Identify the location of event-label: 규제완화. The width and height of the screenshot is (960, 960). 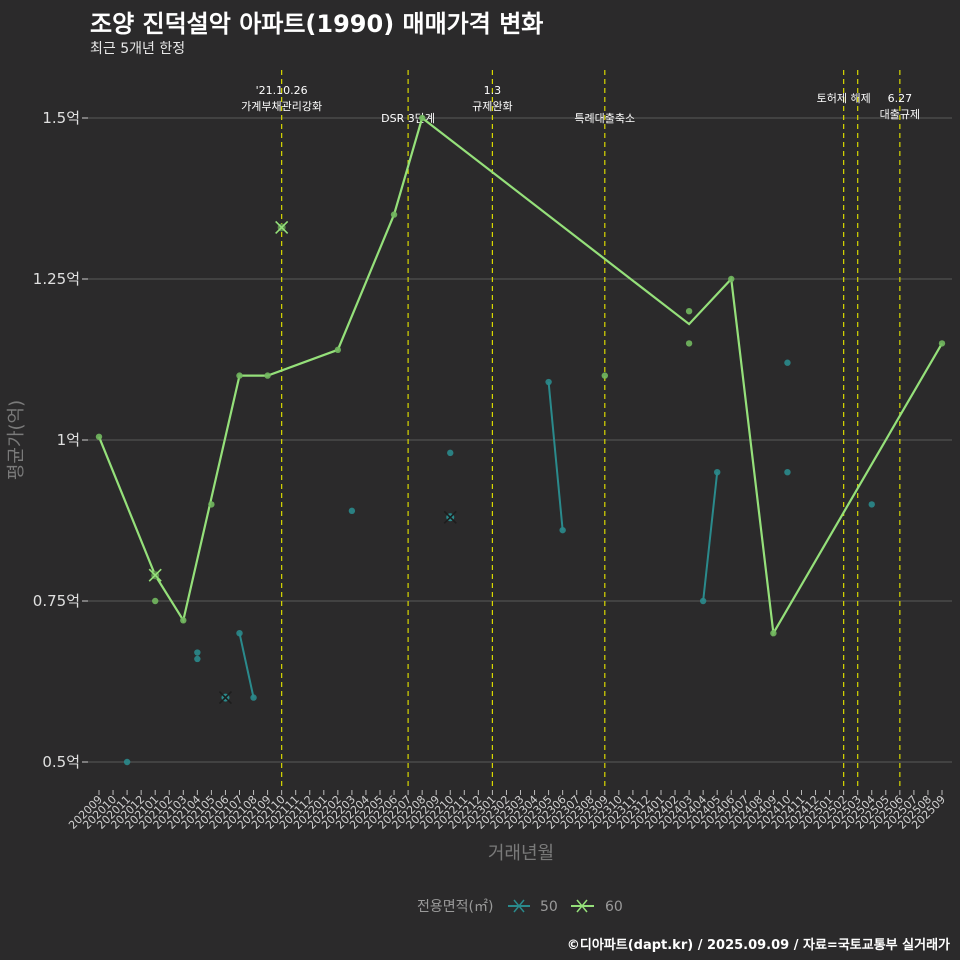
(492, 106).